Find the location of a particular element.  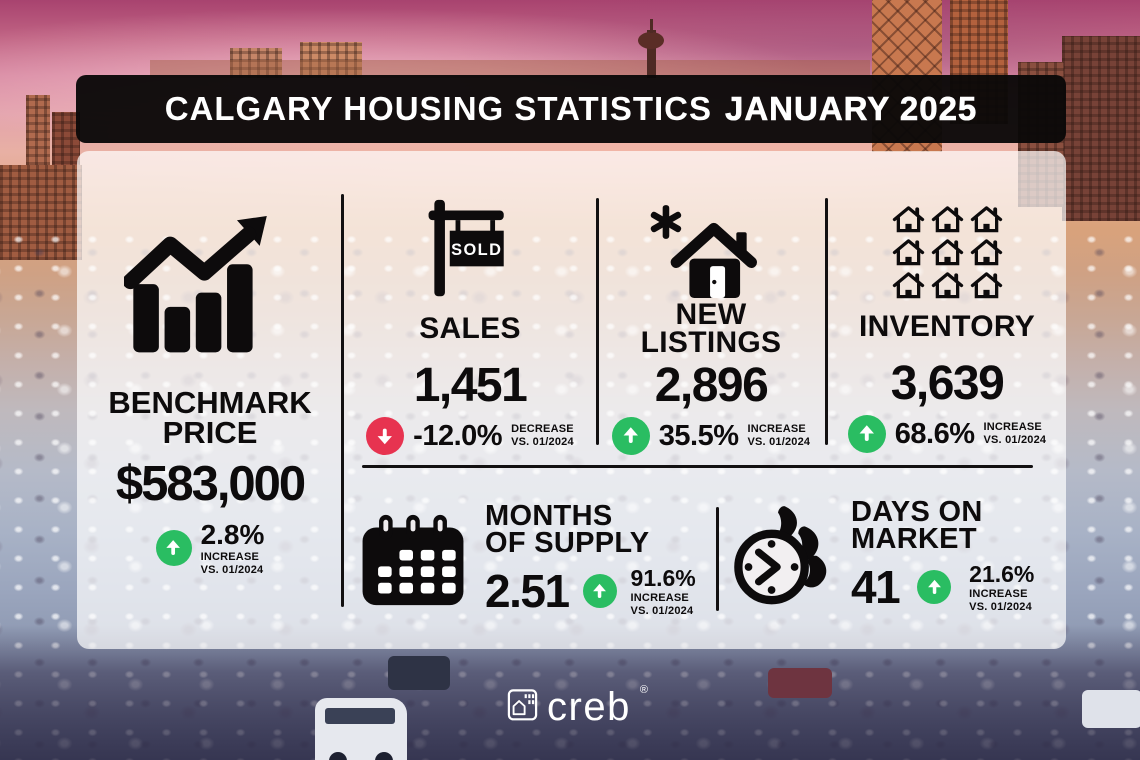

houses-grid-icon is located at coordinates (947, 252).